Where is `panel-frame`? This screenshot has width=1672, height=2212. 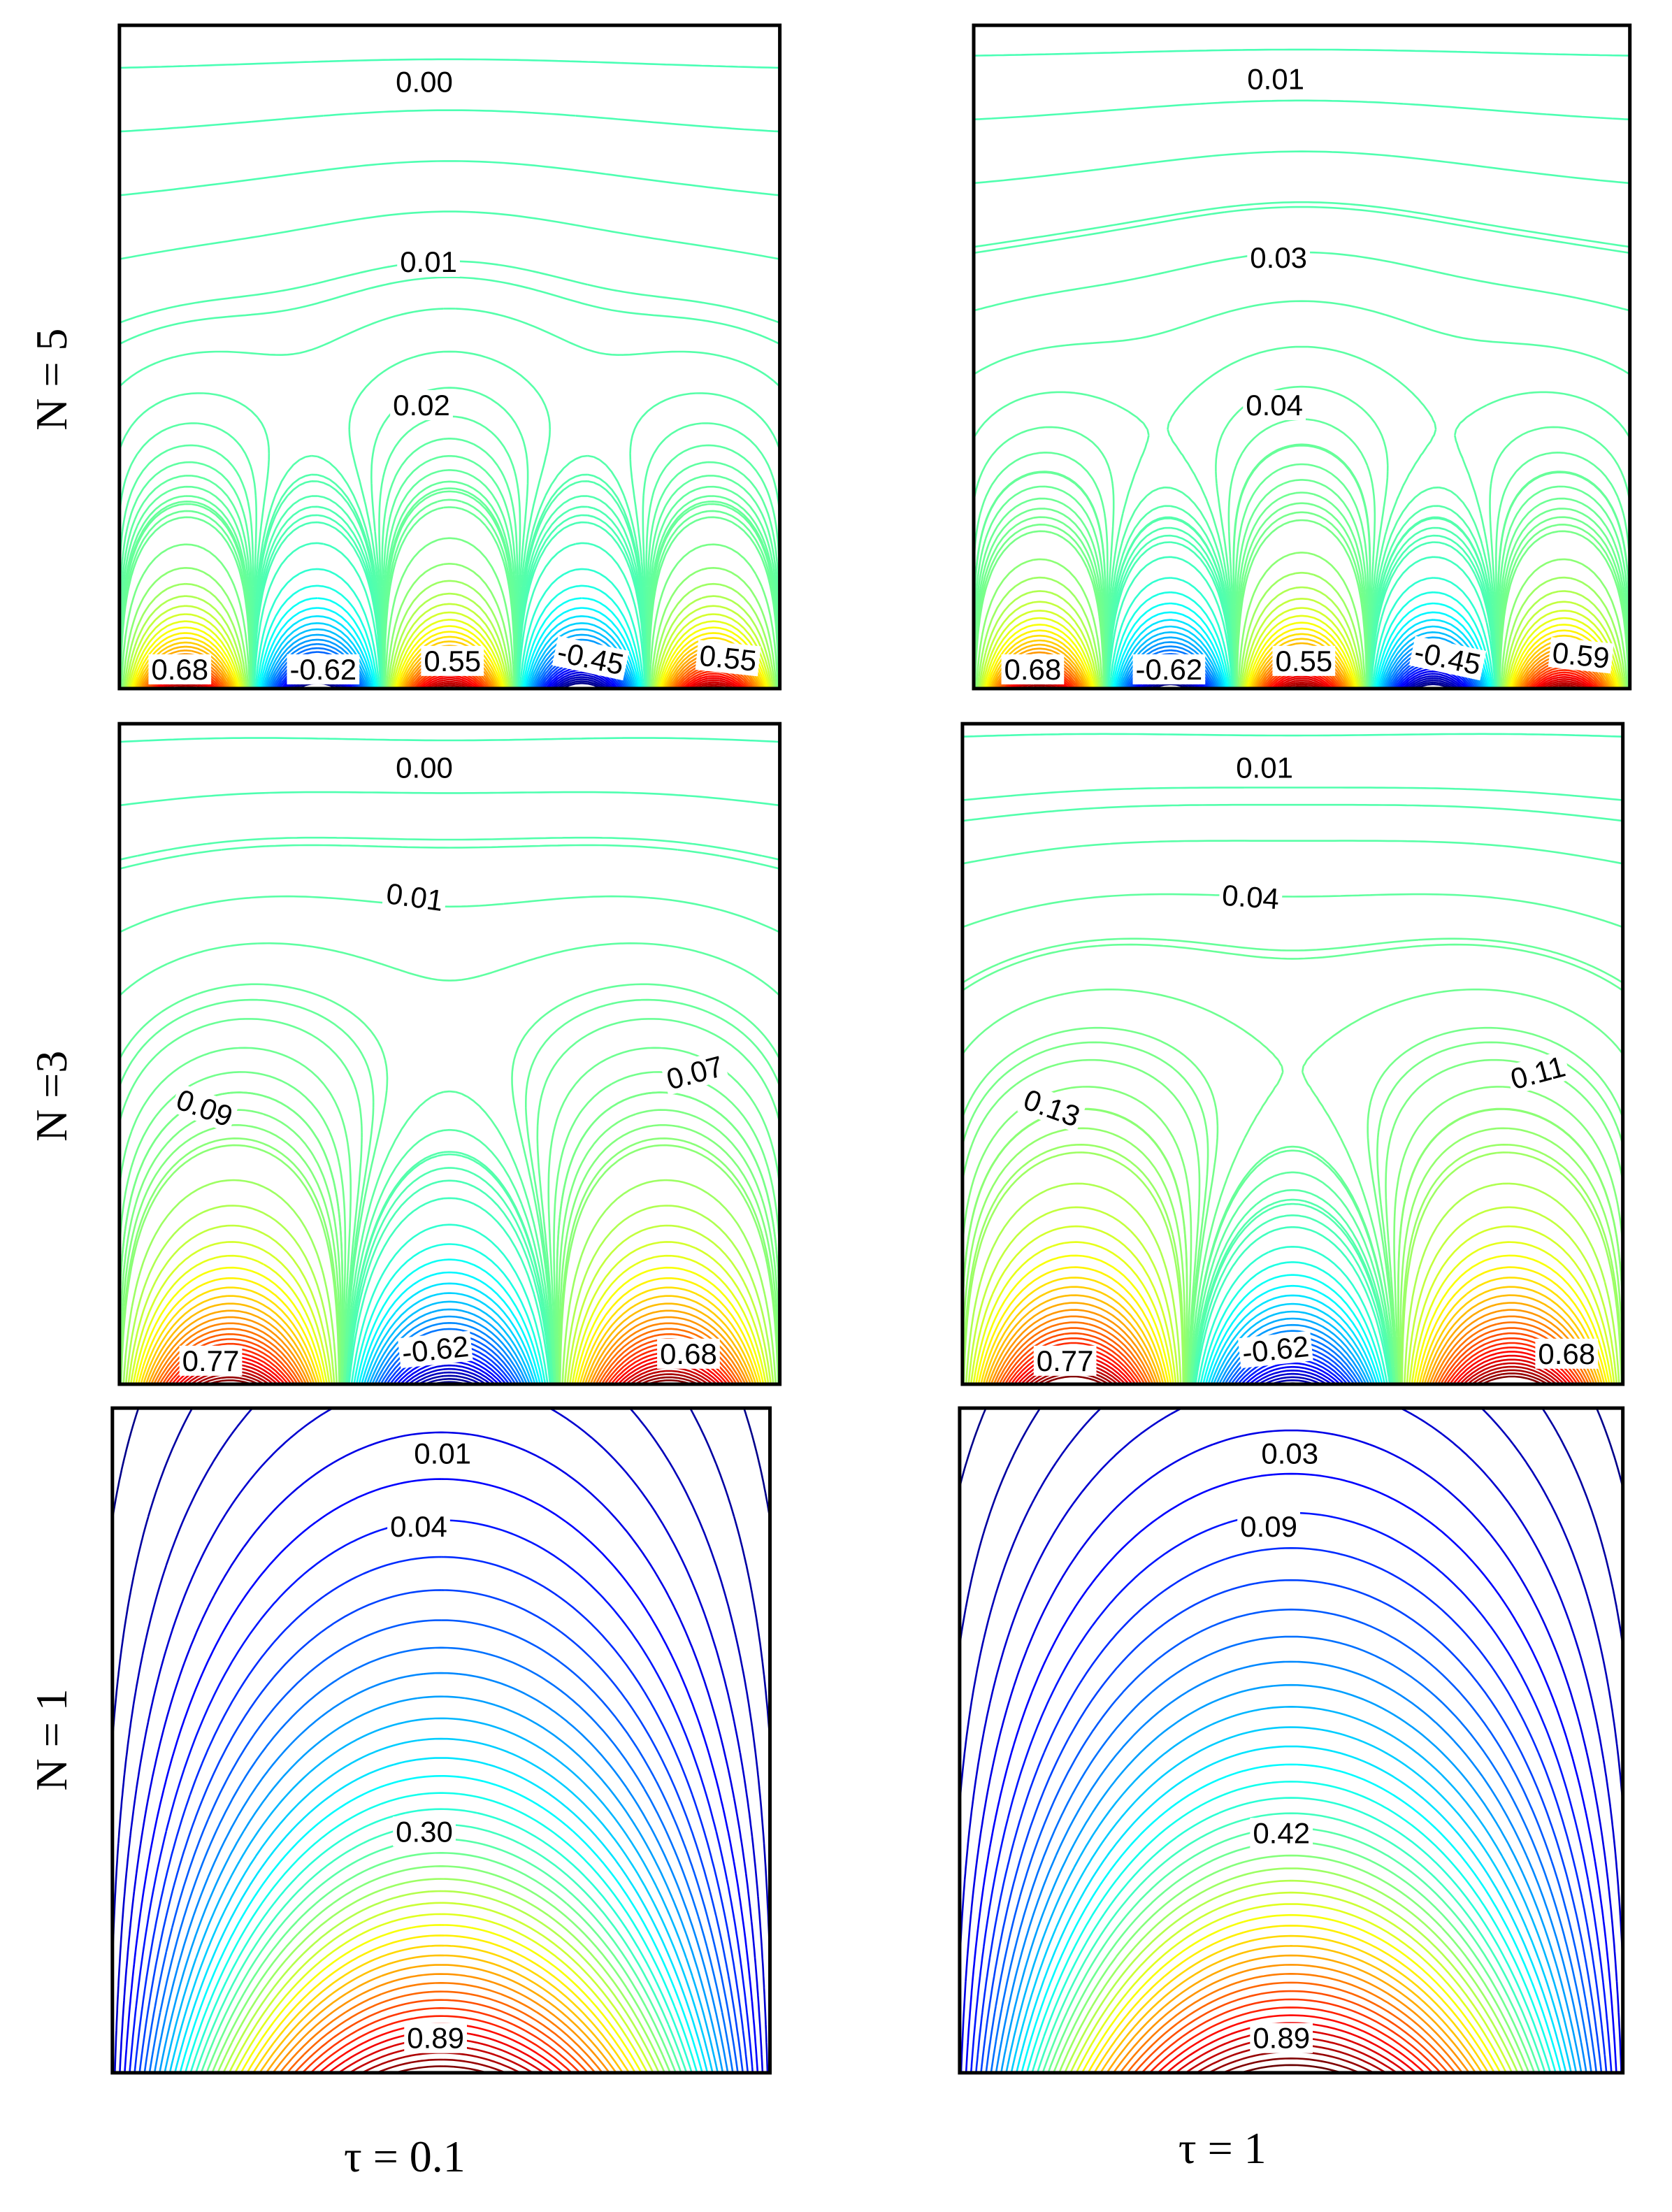
panel-frame is located at coordinates (1292, 1053).